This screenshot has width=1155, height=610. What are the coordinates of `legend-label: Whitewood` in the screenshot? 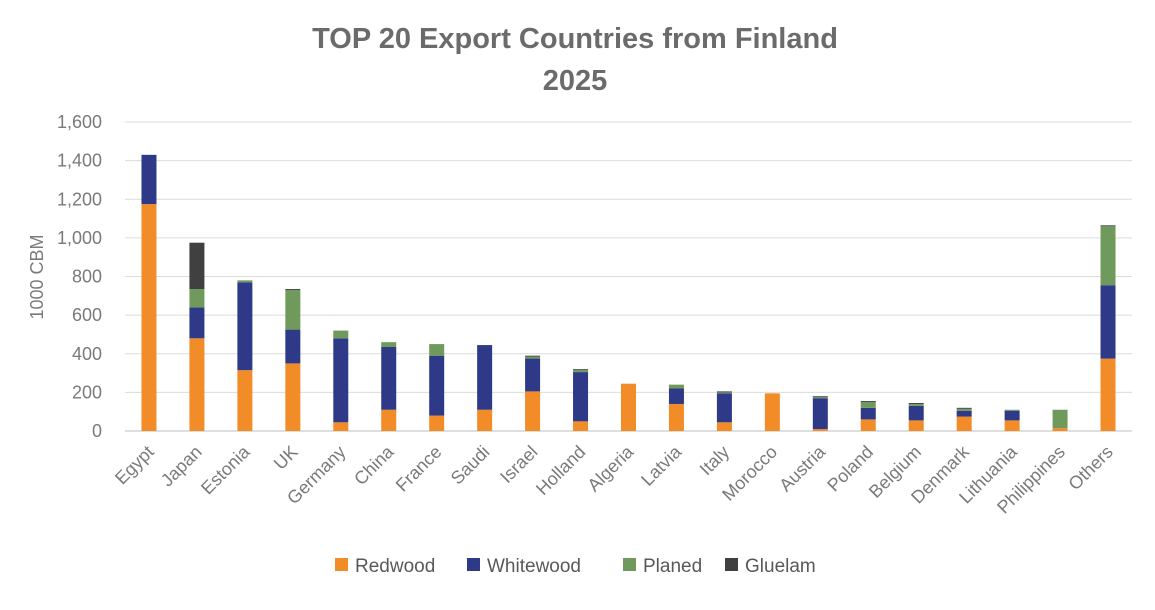 It's located at (534, 566).